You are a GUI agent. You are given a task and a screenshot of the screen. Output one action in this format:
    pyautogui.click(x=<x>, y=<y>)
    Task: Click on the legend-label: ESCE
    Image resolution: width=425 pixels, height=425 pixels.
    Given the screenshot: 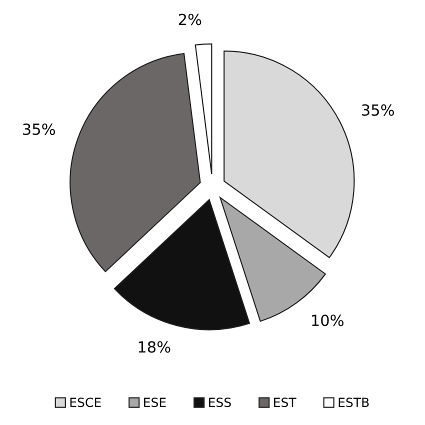 What is the action you would take?
    pyautogui.click(x=85, y=403)
    